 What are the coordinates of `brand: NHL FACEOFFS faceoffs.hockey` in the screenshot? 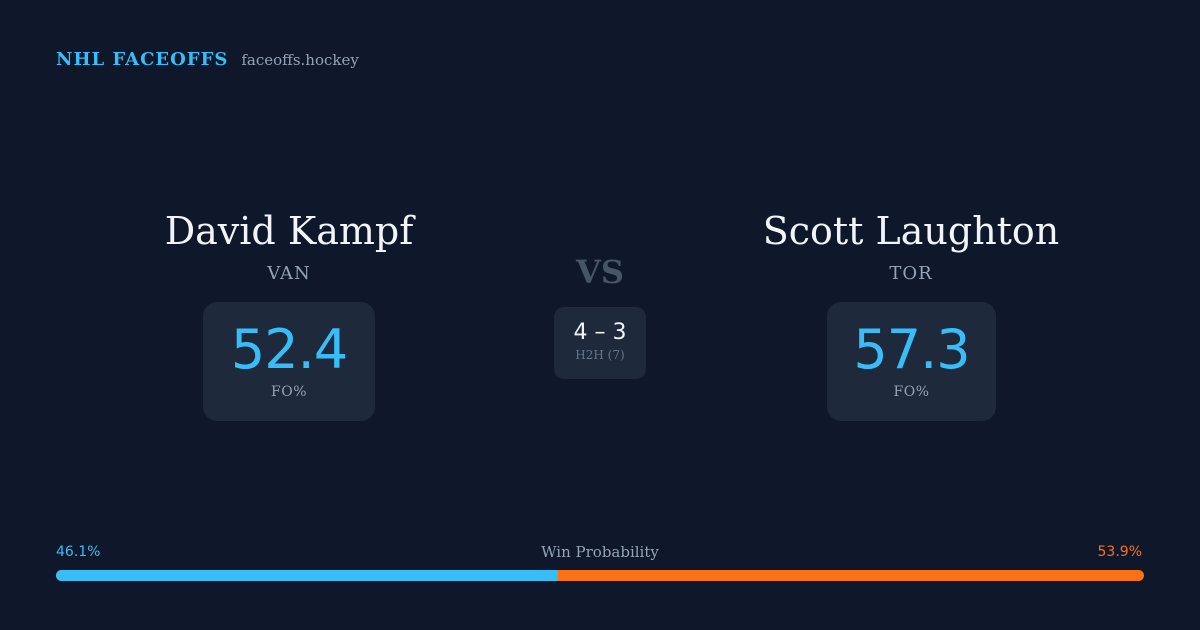 It's located at (207, 59).